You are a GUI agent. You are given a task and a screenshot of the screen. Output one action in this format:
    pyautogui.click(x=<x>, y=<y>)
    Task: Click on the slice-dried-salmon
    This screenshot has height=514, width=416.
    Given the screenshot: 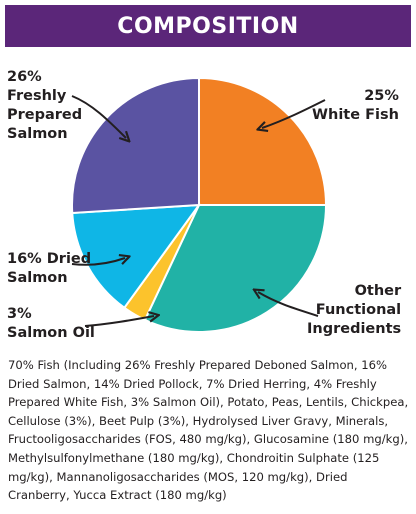 What is the action you would take?
    pyautogui.click(x=136, y=256)
    